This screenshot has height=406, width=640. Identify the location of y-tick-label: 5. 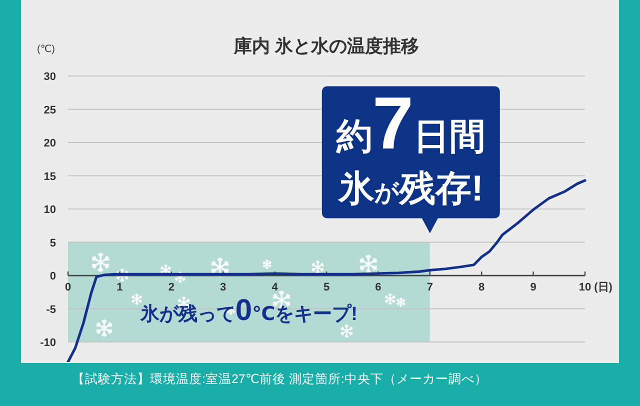
(53, 243).